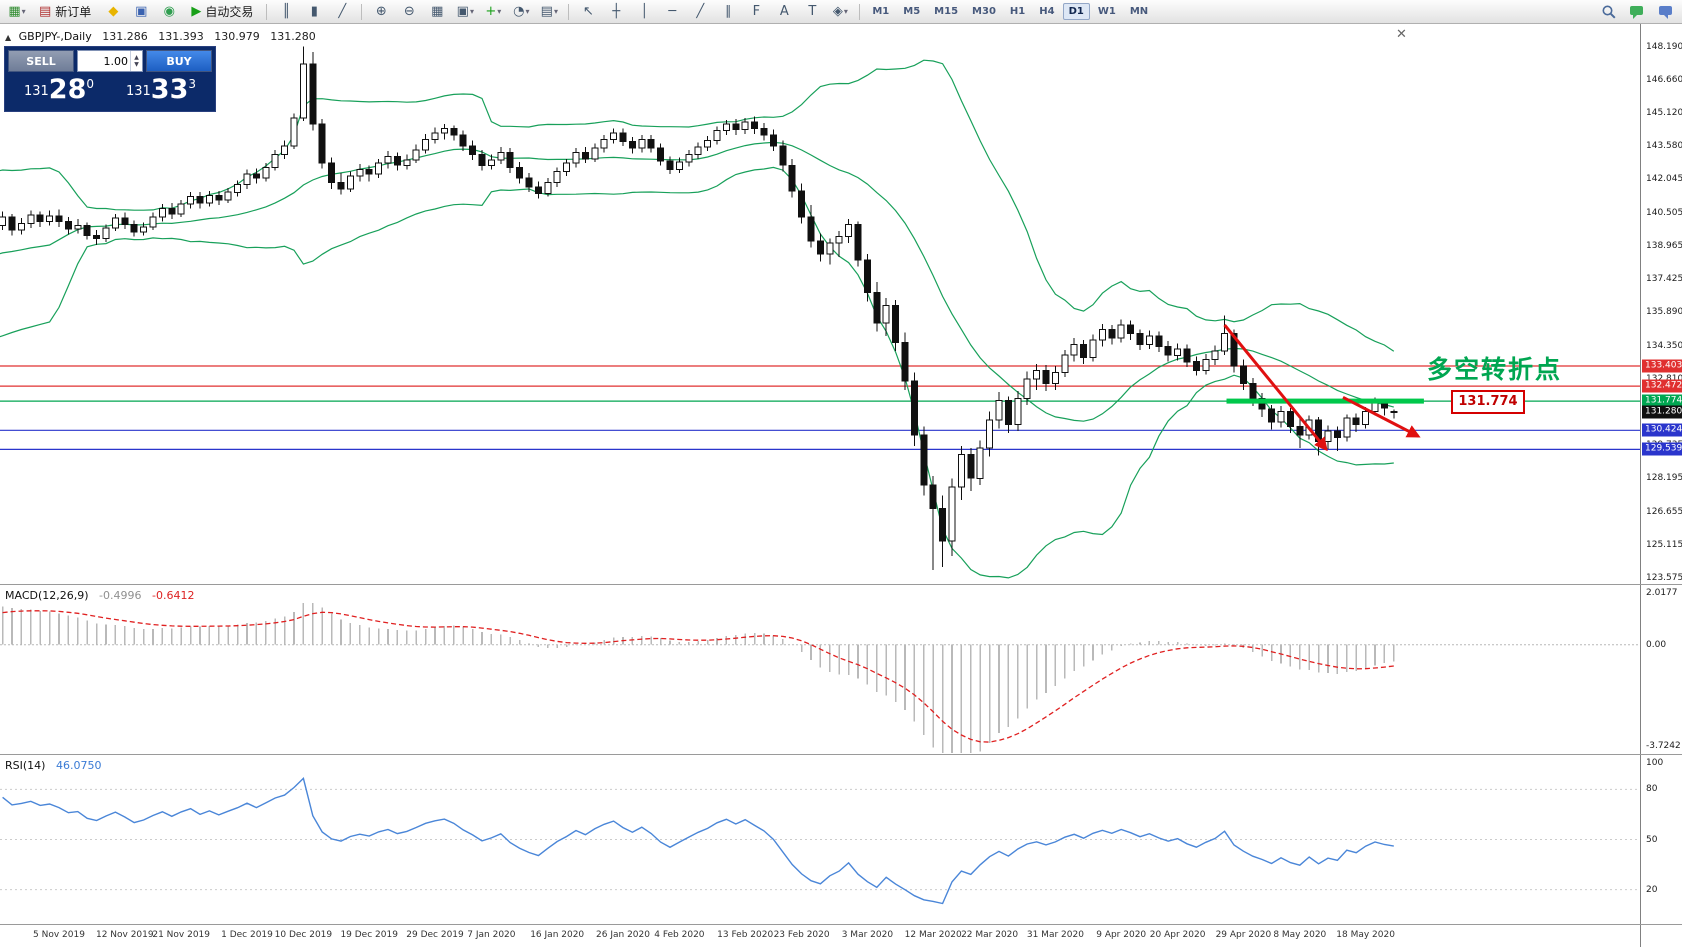 This screenshot has height=947, width=1682. Describe the element at coordinates (1495, 369) in the screenshot. I see `annotation-text: 多空转折点` at that location.